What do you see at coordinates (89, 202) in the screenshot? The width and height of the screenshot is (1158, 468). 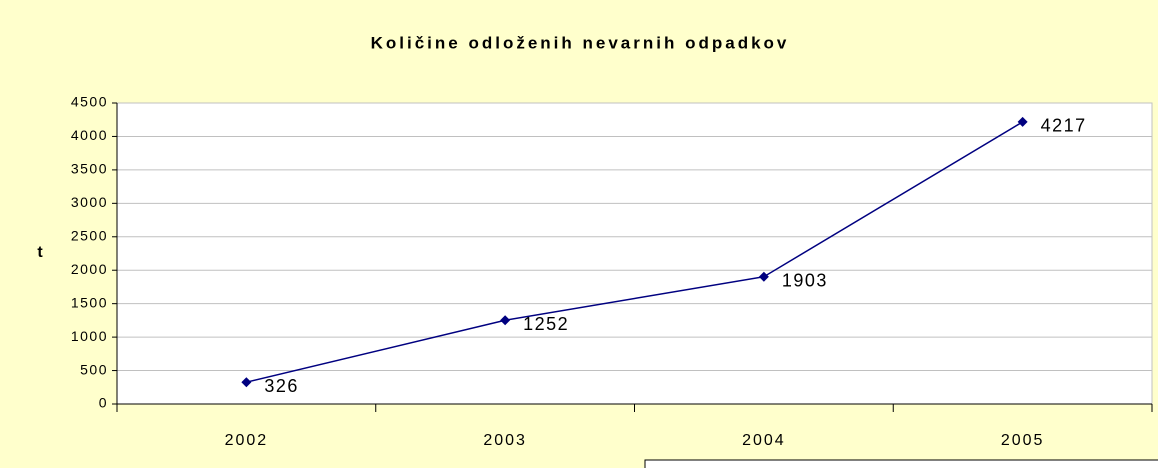 I see `y-tick-label: 3000` at bounding box center [89, 202].